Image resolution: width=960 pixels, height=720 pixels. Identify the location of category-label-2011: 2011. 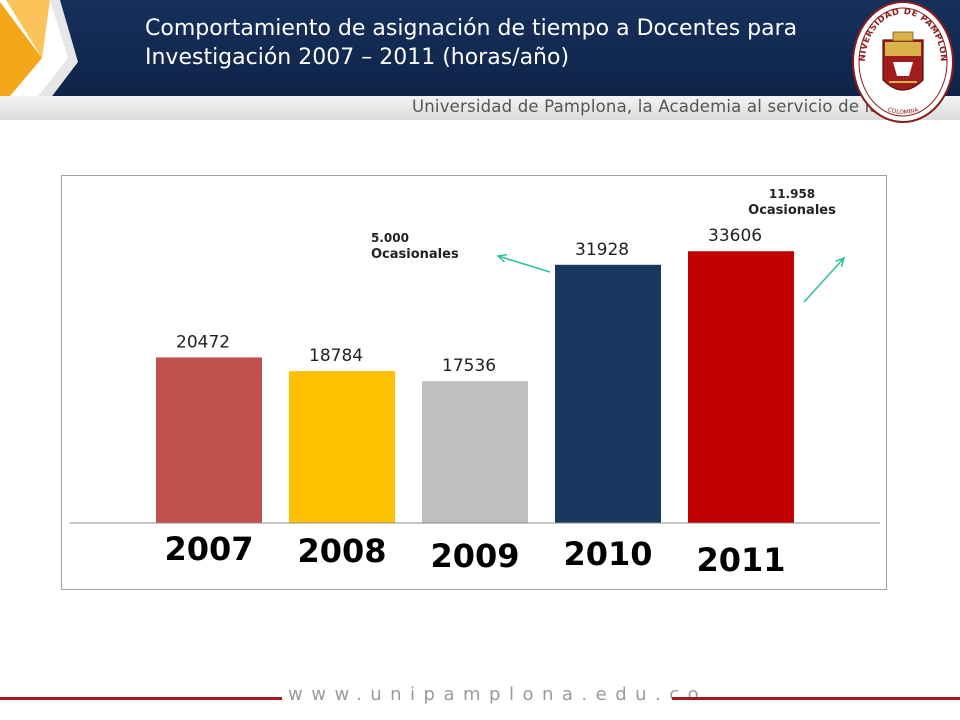
(740, 560).